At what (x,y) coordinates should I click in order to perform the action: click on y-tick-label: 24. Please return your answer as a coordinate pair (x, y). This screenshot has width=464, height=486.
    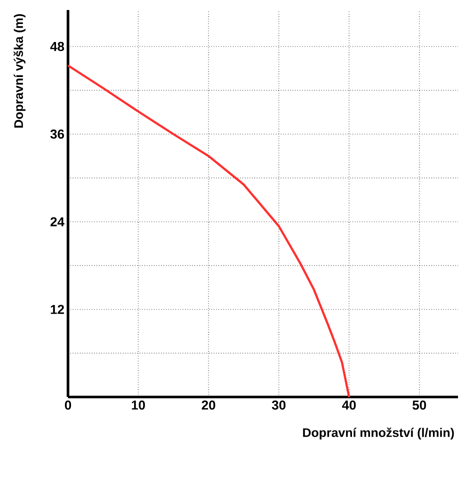
    Looking at the image, I should click on (57, 221).